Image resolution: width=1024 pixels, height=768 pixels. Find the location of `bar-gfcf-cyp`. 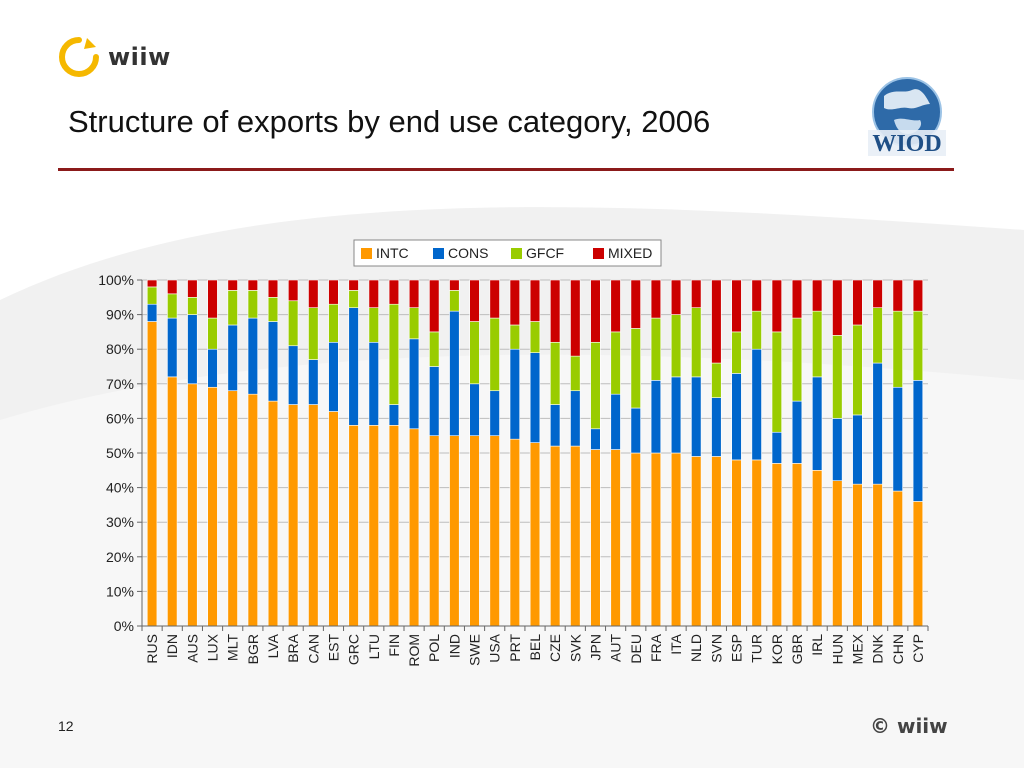

bar-gfcf-cyp is located at coordinates (918, 345).